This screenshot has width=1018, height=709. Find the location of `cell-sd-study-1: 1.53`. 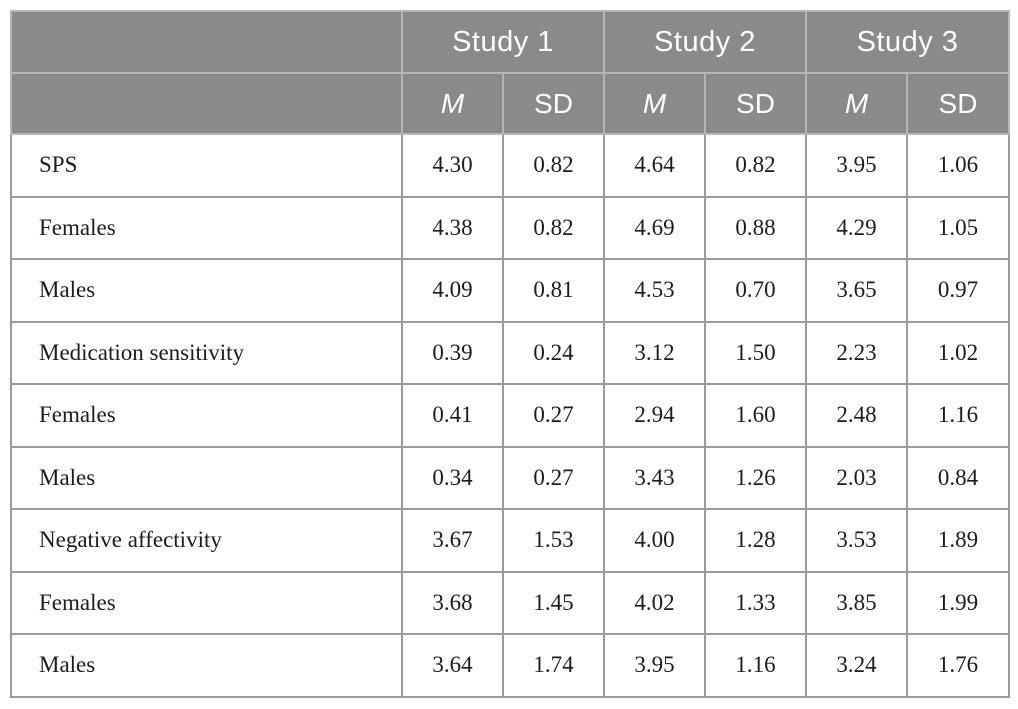

cell-sd-study-1: 1.53 is located at coordinates (553, 540).